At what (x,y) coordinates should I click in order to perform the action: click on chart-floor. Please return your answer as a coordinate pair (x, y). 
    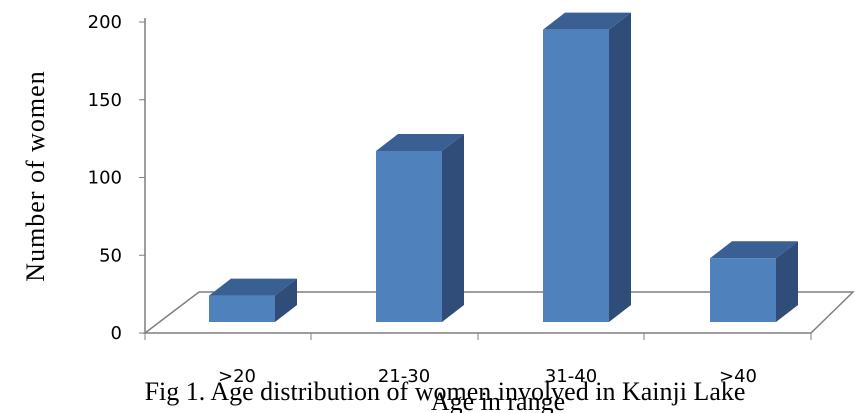
    Looking at the image, I should click on (498, 312).